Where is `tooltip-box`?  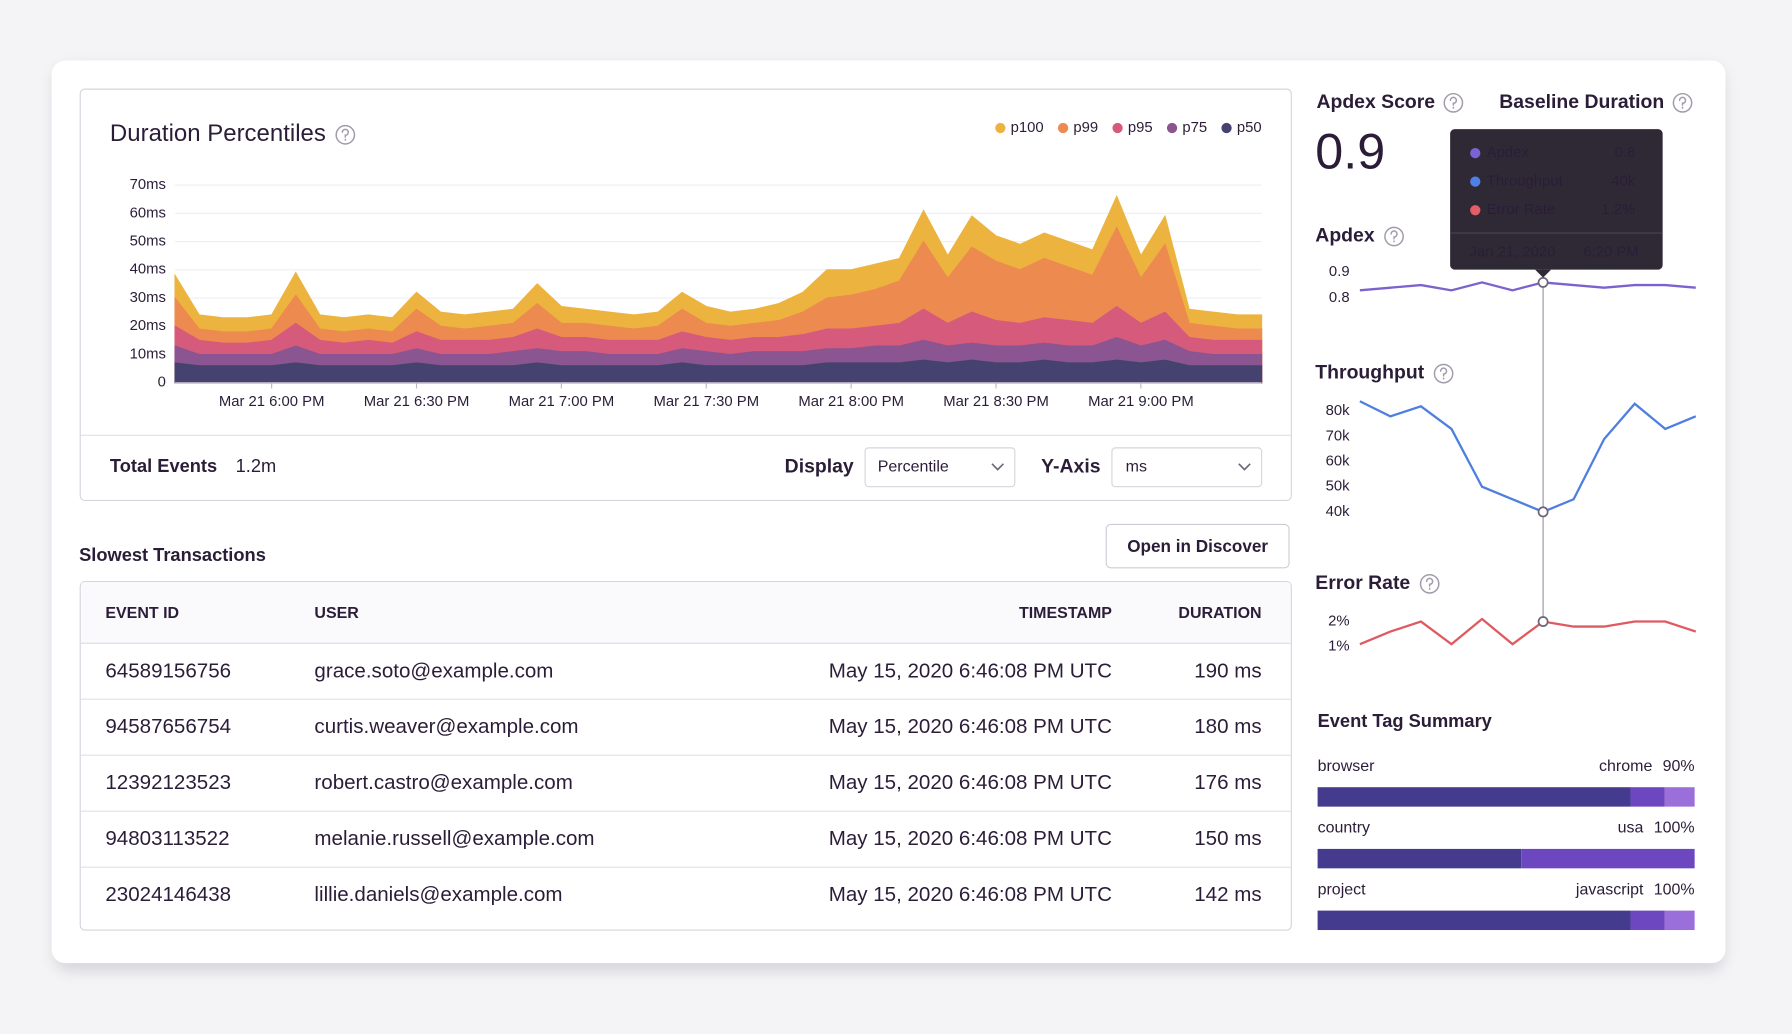
tooltip-box is located at coordinates (1556, 199).